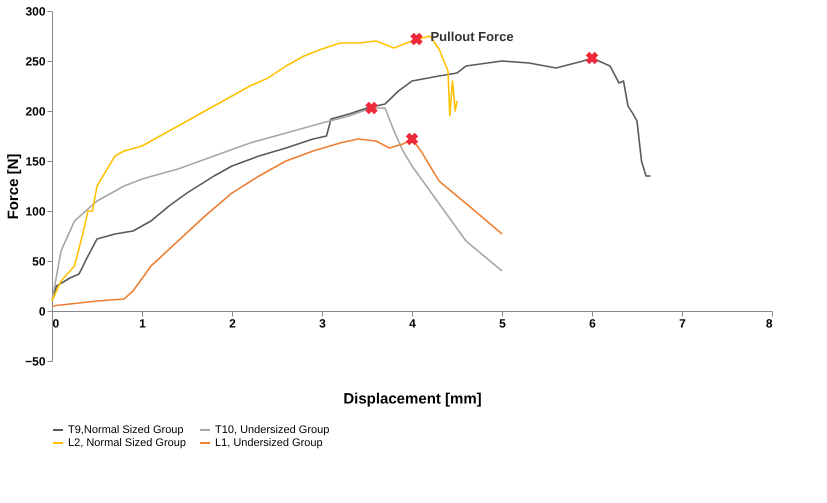 The image size is (827, 503). I want to click on legend-label: T10, Undersized Group, so click(272, 430).